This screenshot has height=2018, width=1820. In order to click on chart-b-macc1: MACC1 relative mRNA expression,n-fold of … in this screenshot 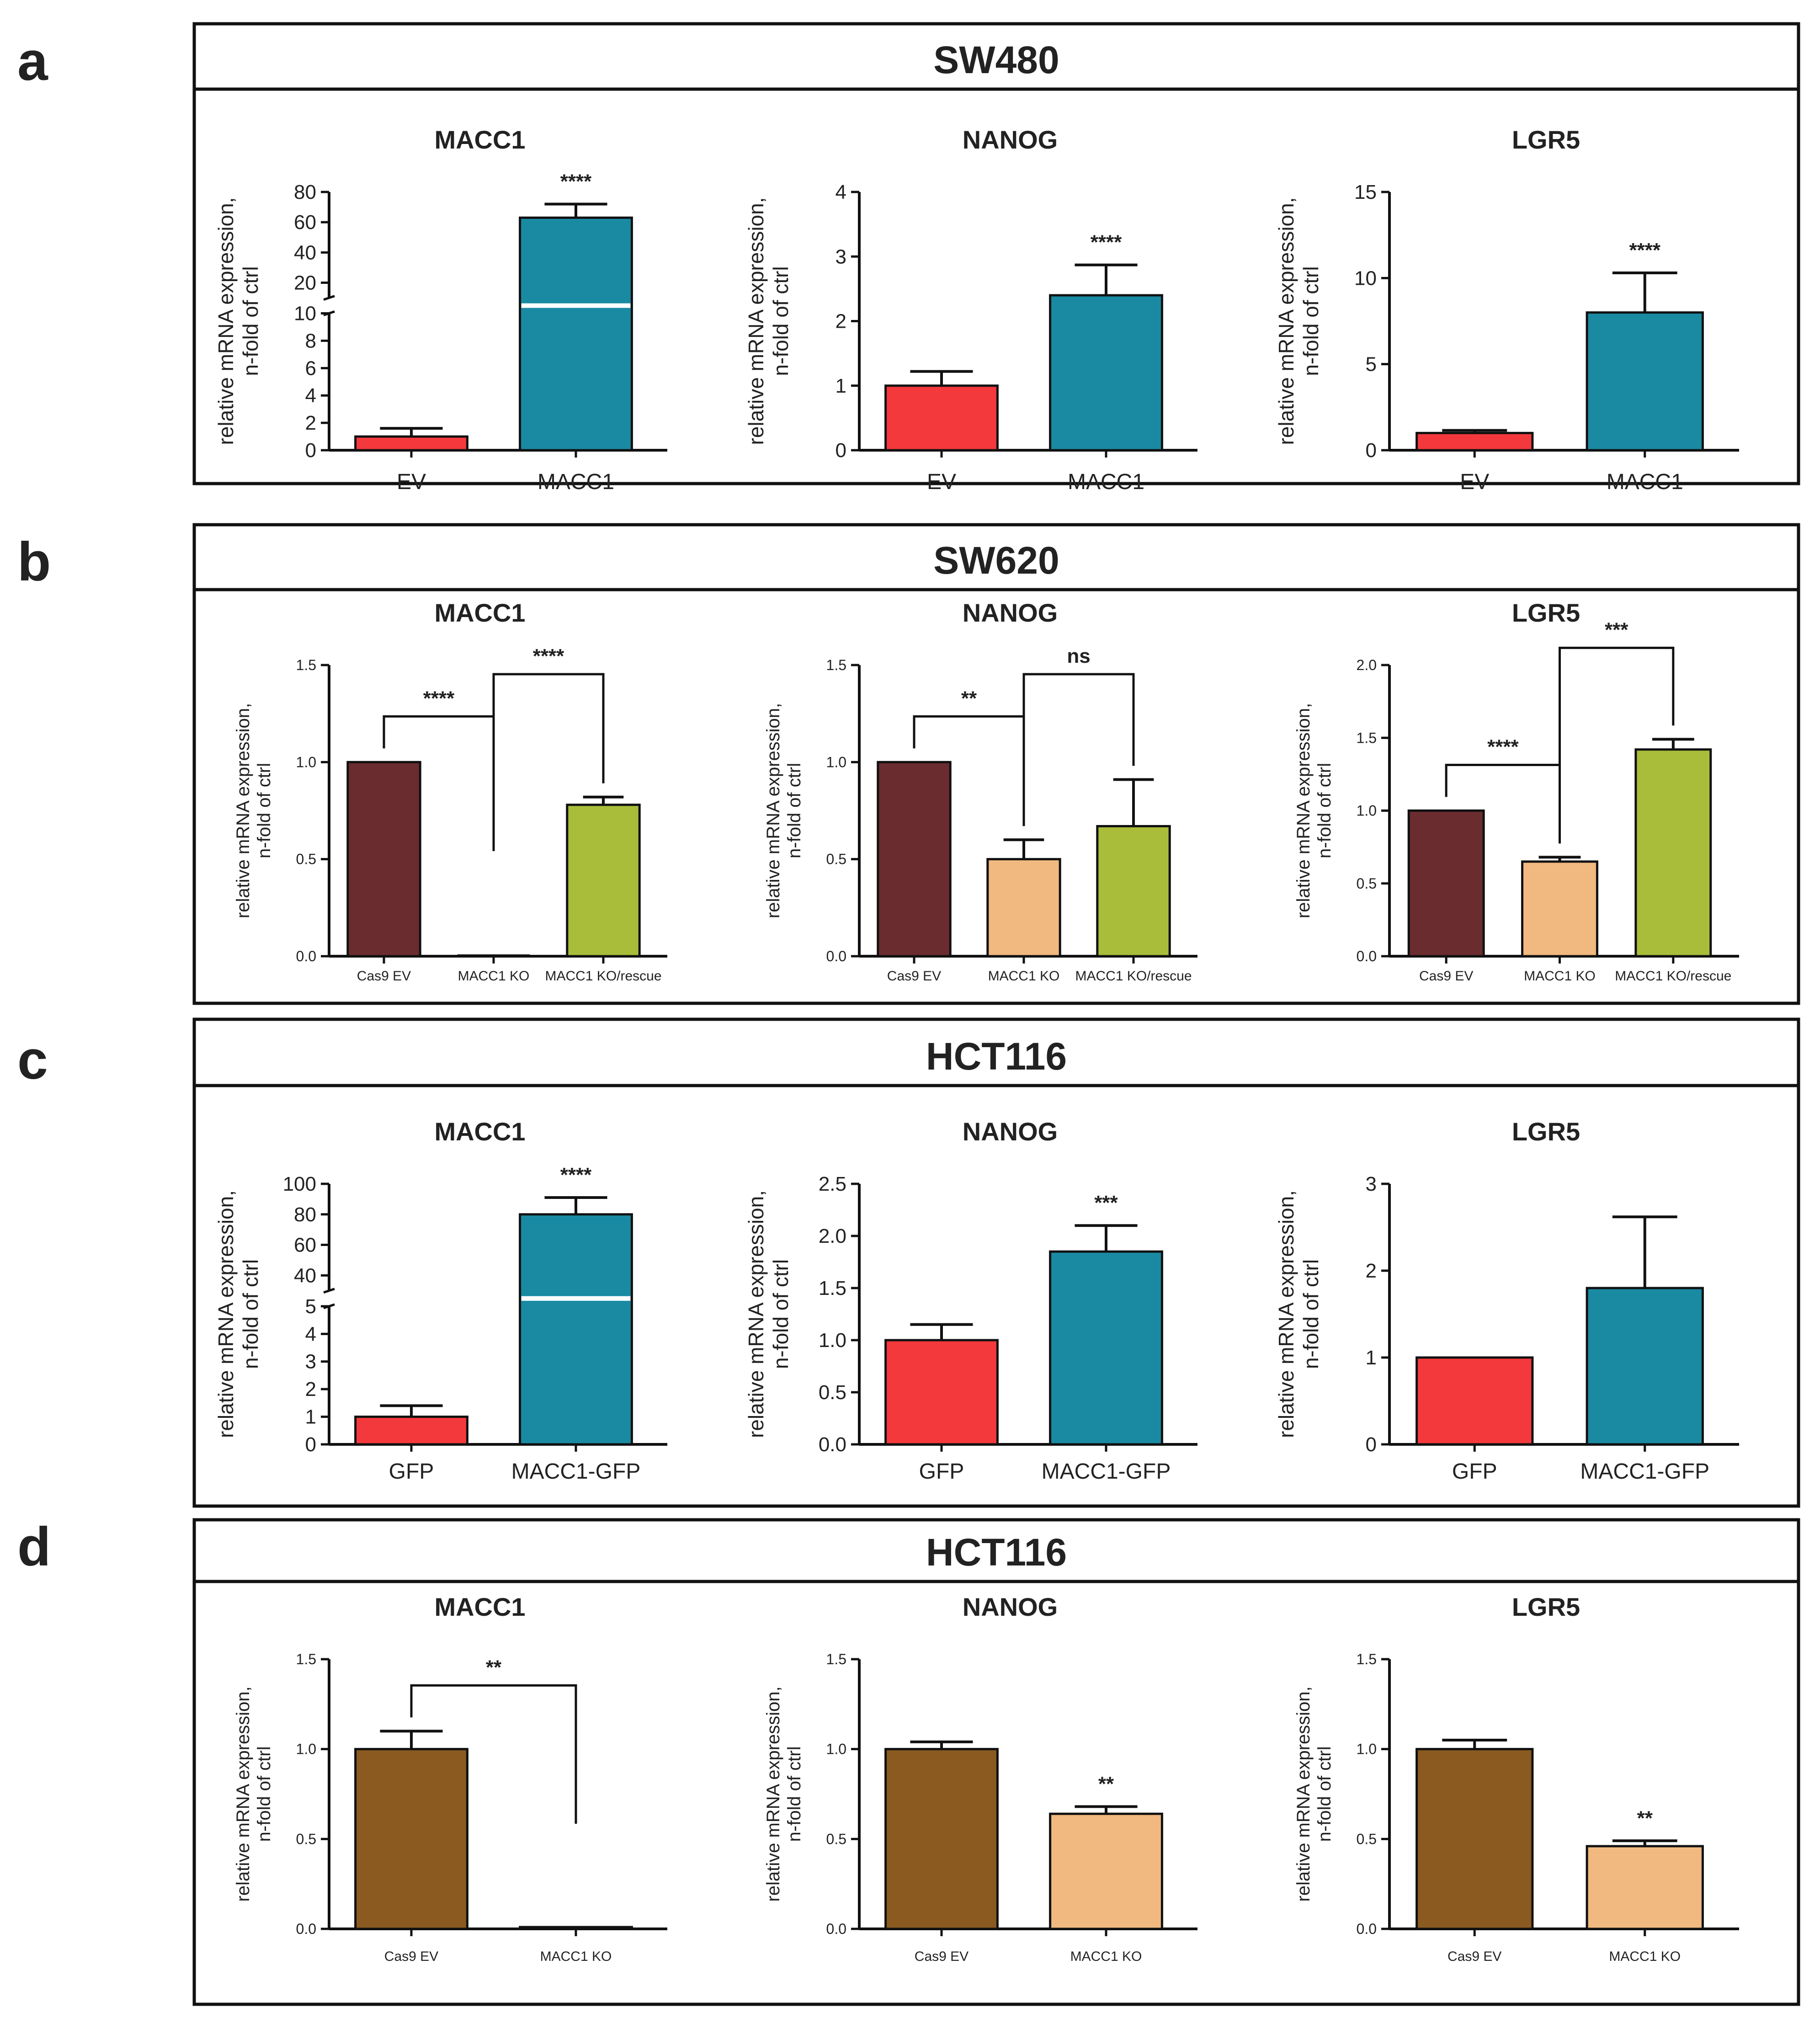, I will do `click(450, 791)`.